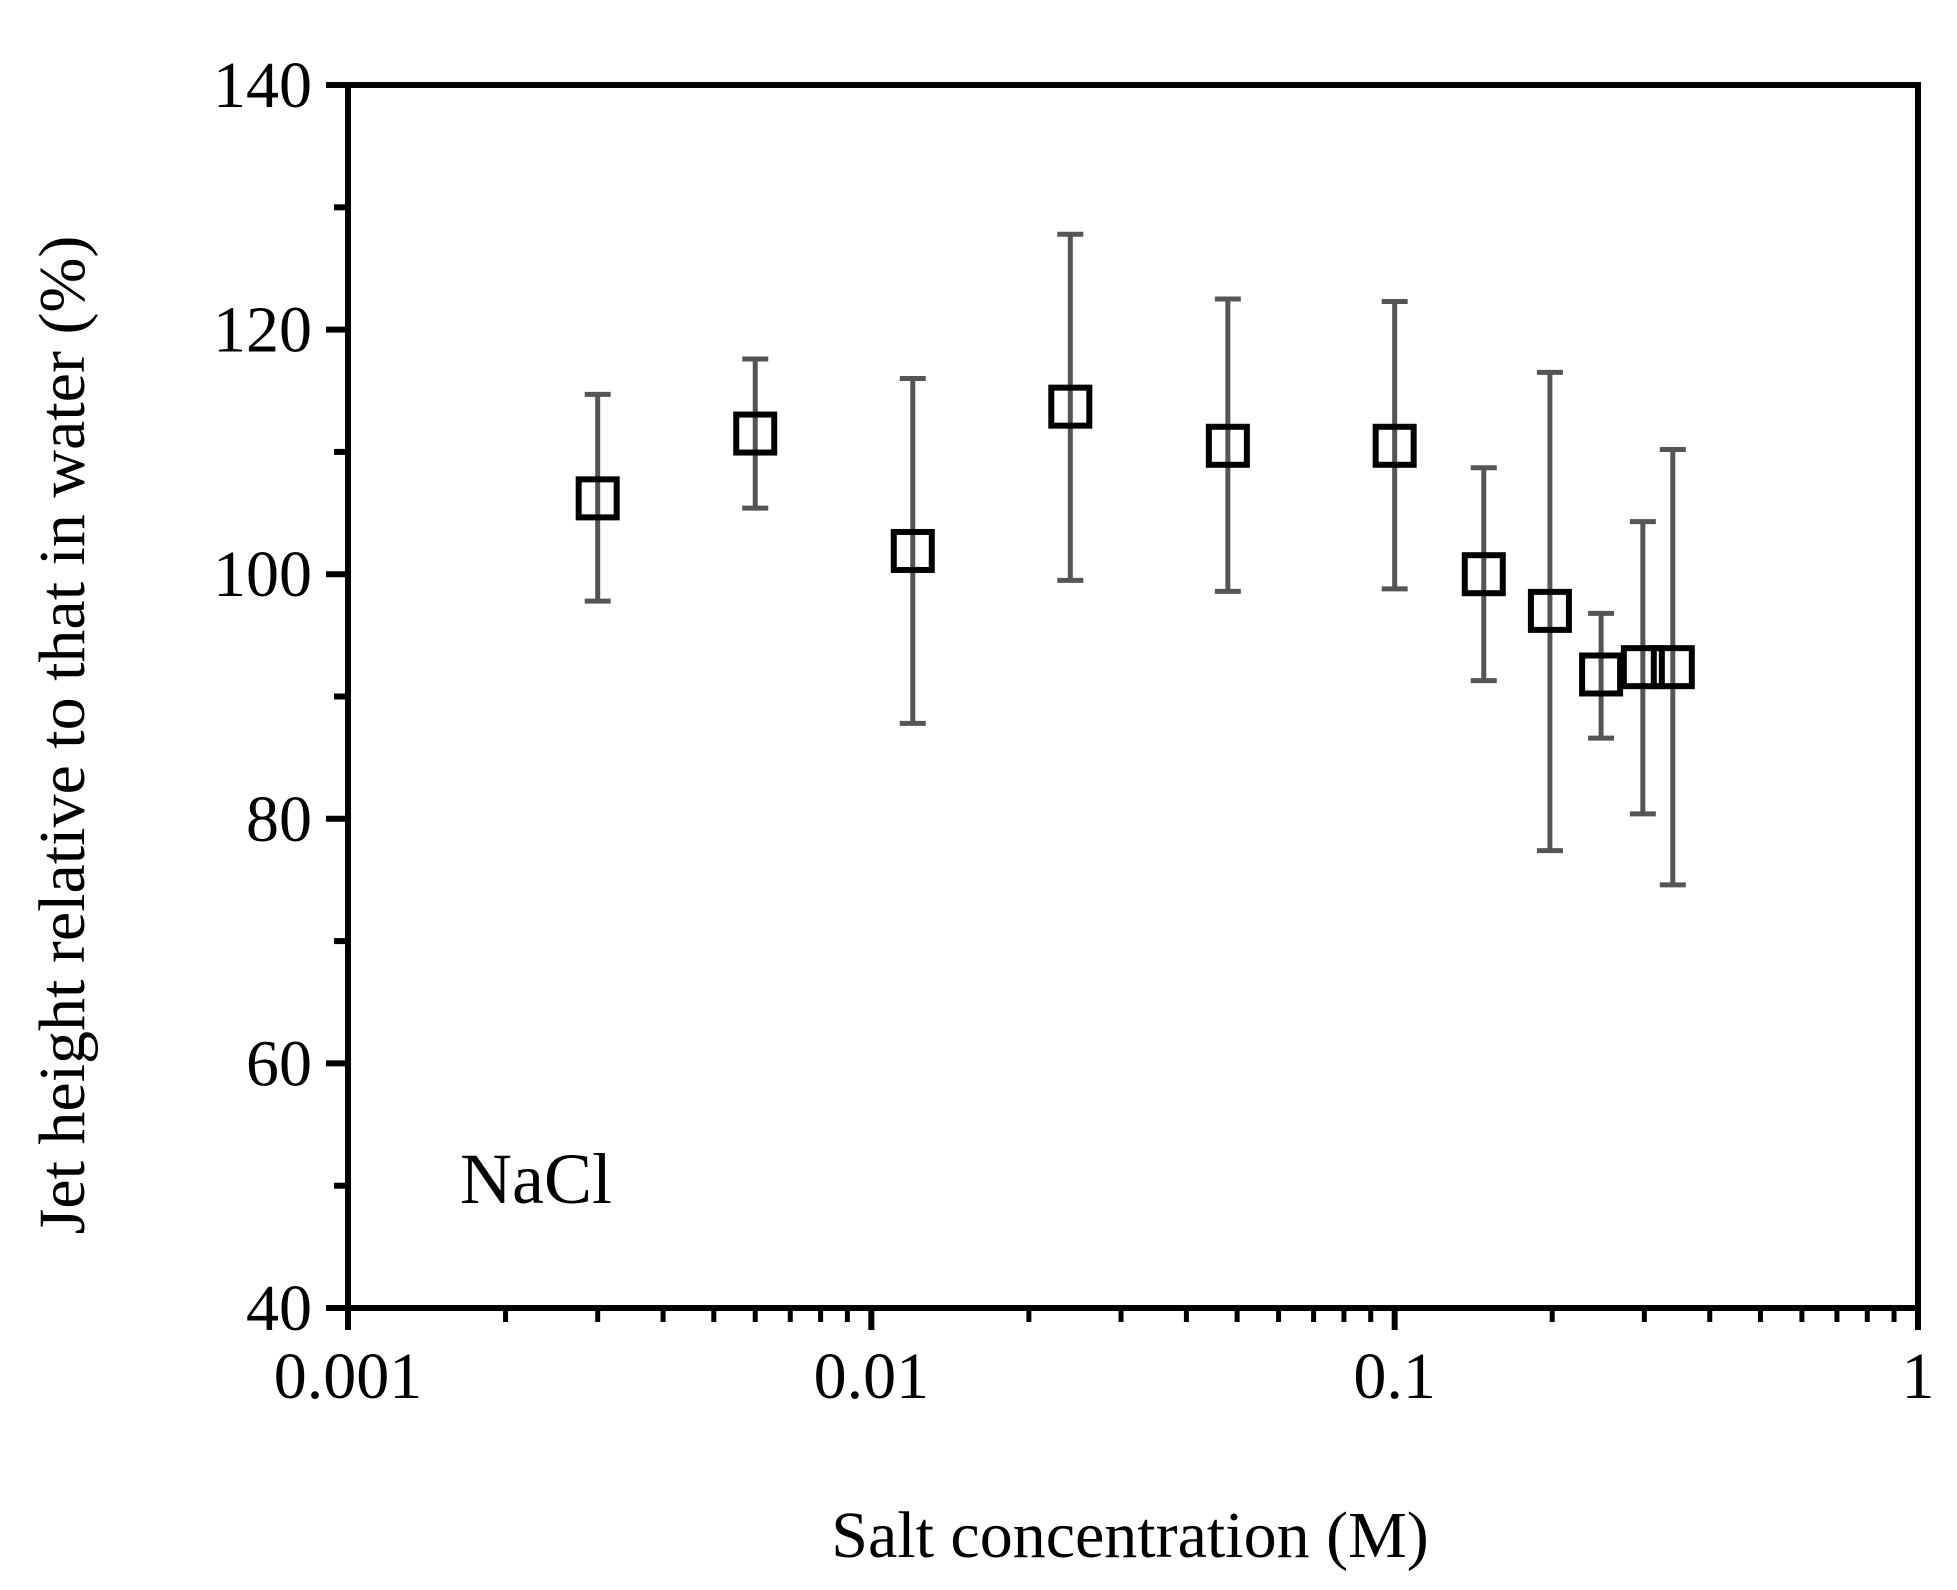 The width and height of the screenshot is (1957, 1590). Describe the element at coordinates (279, 1063) in the screenshot. I see `y-tick-label: 60` at that location.